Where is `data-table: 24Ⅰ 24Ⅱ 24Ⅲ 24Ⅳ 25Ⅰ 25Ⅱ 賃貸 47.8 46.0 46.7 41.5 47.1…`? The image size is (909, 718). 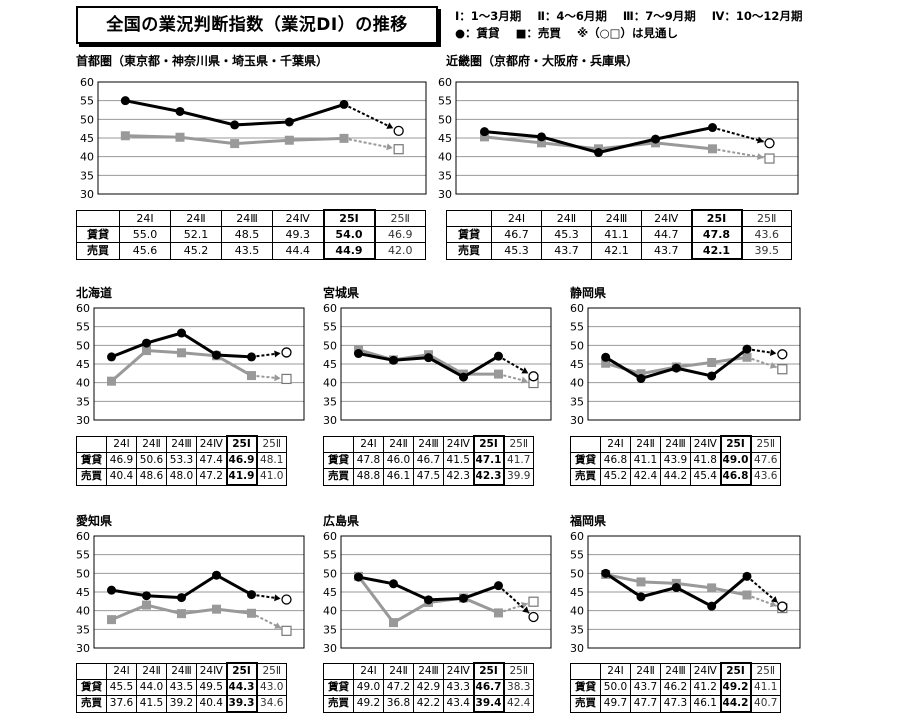 data-table: 24Ⅰ 24Ⅱ 24Ⅲ 24Ⅳ 25Ⅰ 25Ⅱ 賃貸 47.8 46.0 46.7 41.5 47.1… is located at coordinates (428, 460).